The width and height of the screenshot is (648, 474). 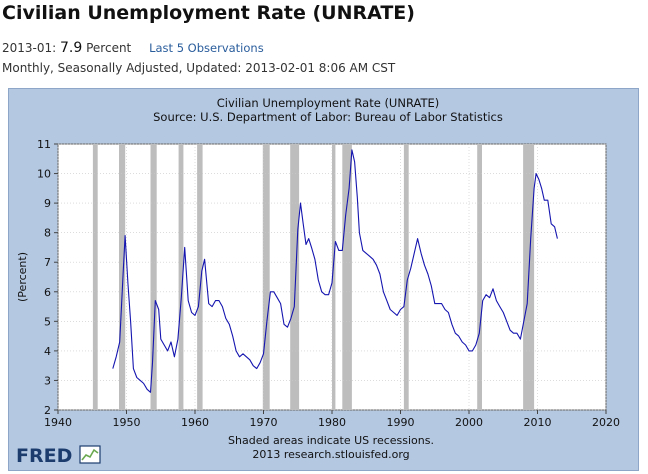 What do you see at coordinates (206, 48) in the screenshot?
I see `last-observations-link: Last 5 Observations` at bounding box center [206, 48].